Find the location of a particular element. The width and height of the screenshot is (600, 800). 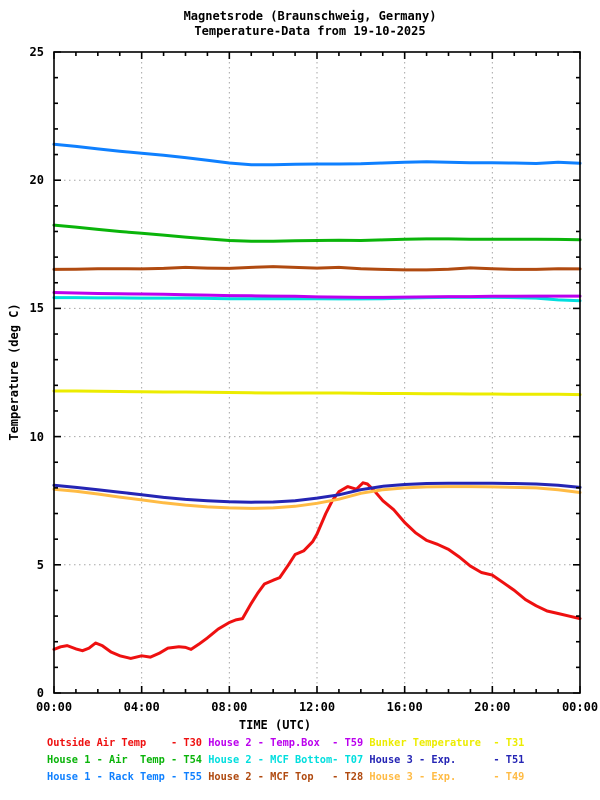

legend-item: Outside Air Temp - T30 is located at coordinates (124, 743).